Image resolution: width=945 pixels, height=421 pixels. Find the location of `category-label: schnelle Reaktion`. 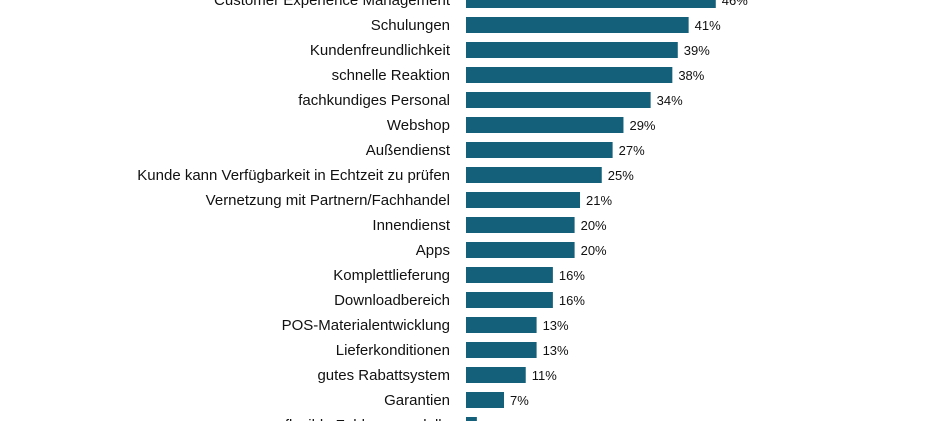

category-label: schnelle Reaktion is located at coordinates (391, 75).